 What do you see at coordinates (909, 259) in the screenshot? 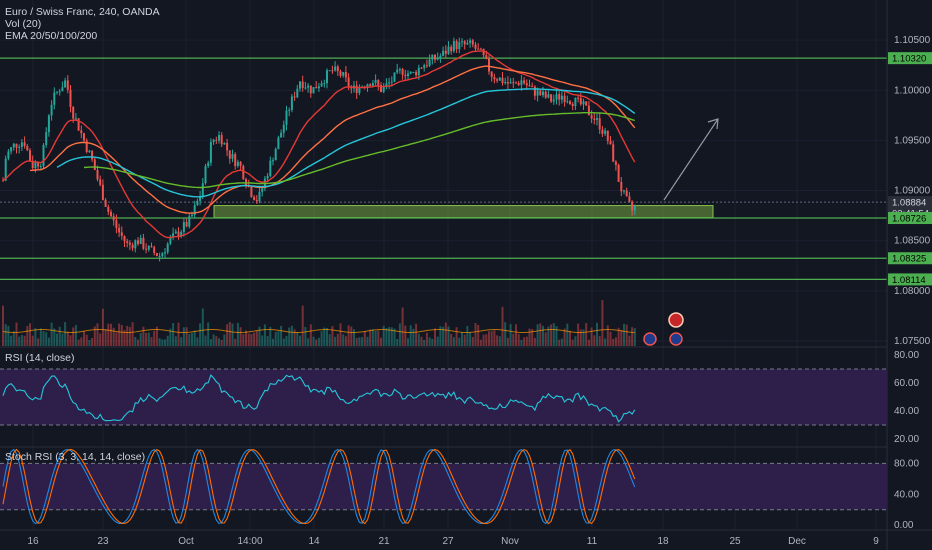
I see `price-tag-label: 1.08325` at bounding box center [909, 259].